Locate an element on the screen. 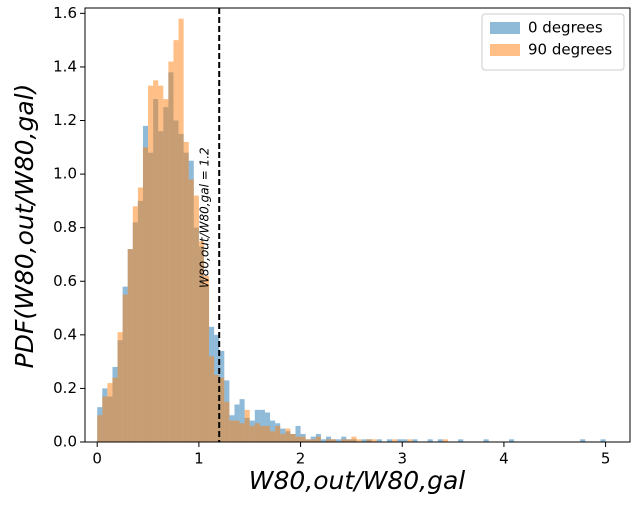 This screenshot has height=507, width=638. y-tick-label: 1.6 is located at coordinates (65, 13).